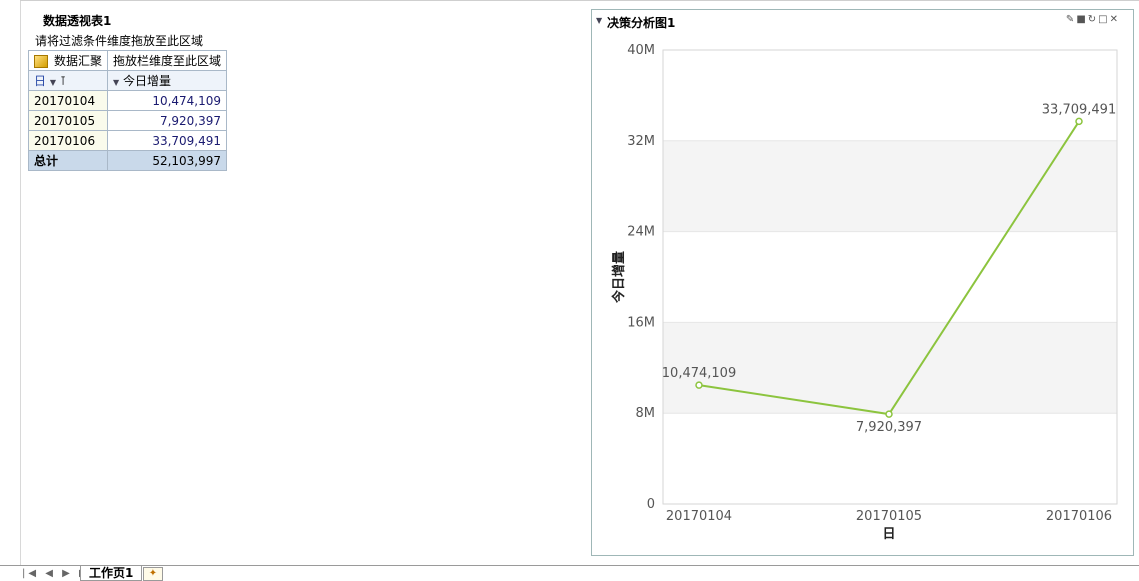 The width and height of the screenshot is (1139, 581). I want to click on total-row: 总计 52,103,997, so click(127, 160).